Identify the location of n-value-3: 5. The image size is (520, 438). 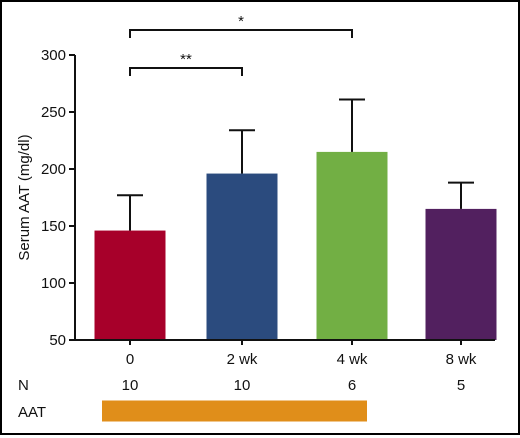
(461, 385).